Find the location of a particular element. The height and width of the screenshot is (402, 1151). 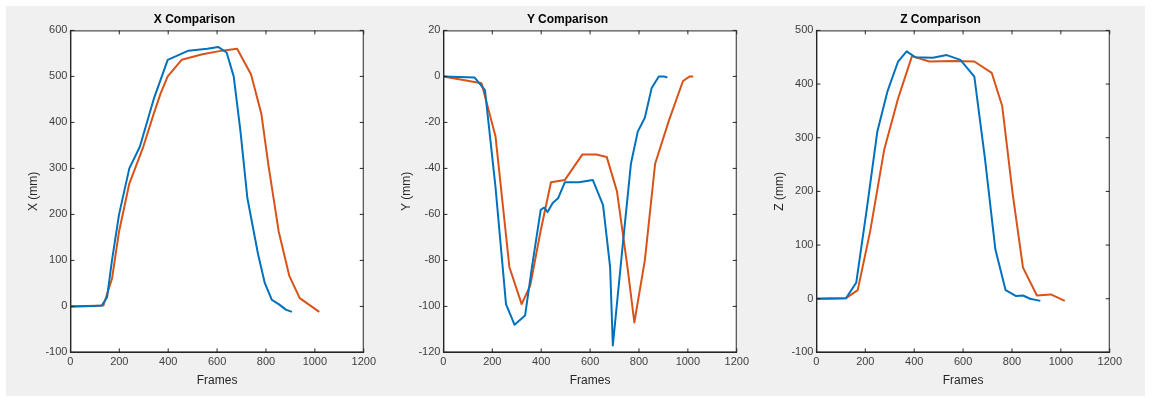

y-tick-label: 20 is located at coordinates (434, 29).